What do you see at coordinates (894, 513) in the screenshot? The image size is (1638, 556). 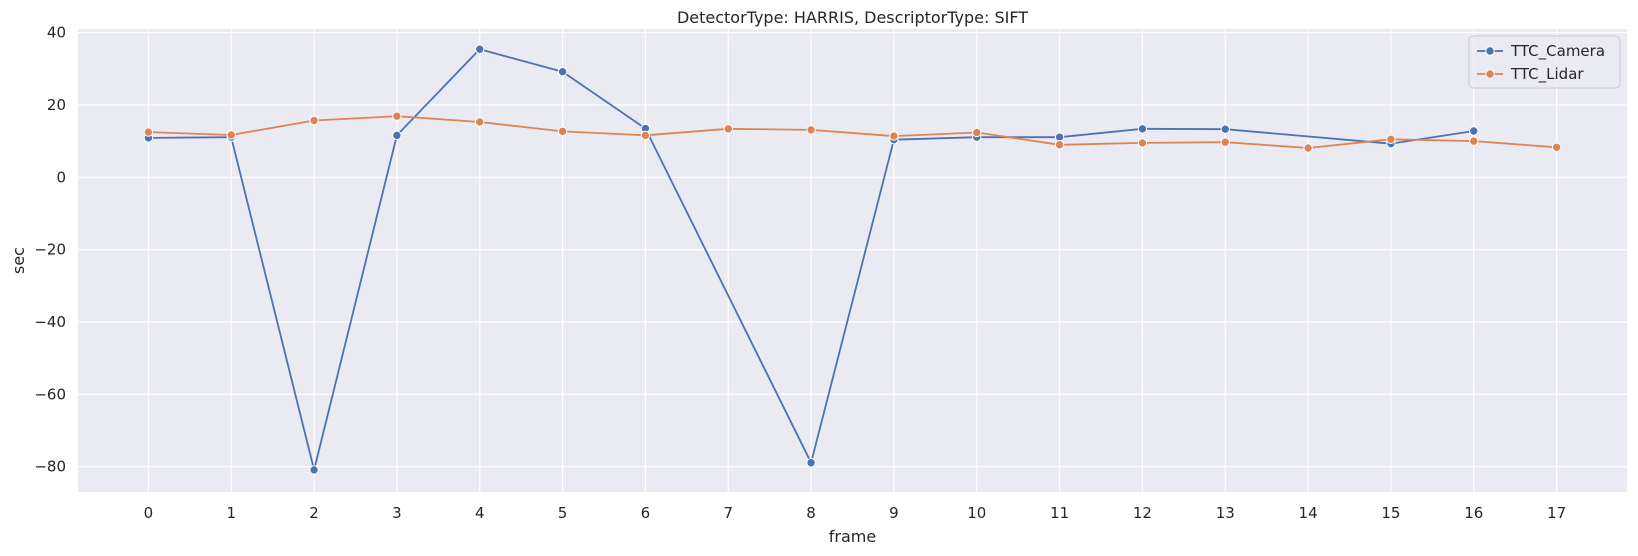 I see `x-tick-label: 9` at bounding box center [894, 513].